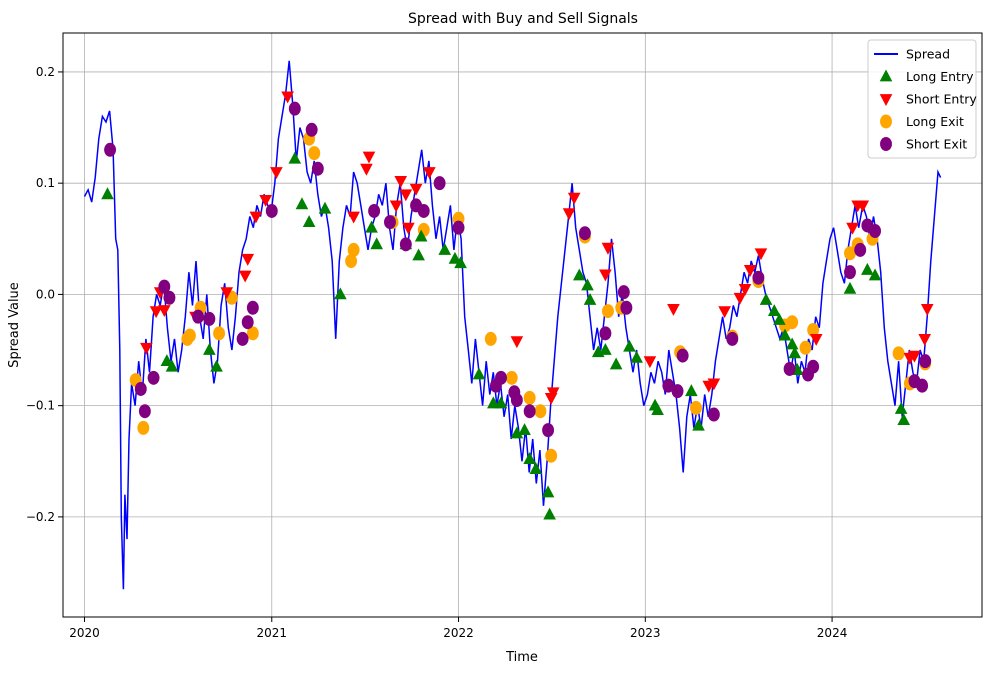  Describe the element at coordinates (45, 72) in the screenshot. I see `y-tick-label: 0.2` at that location.